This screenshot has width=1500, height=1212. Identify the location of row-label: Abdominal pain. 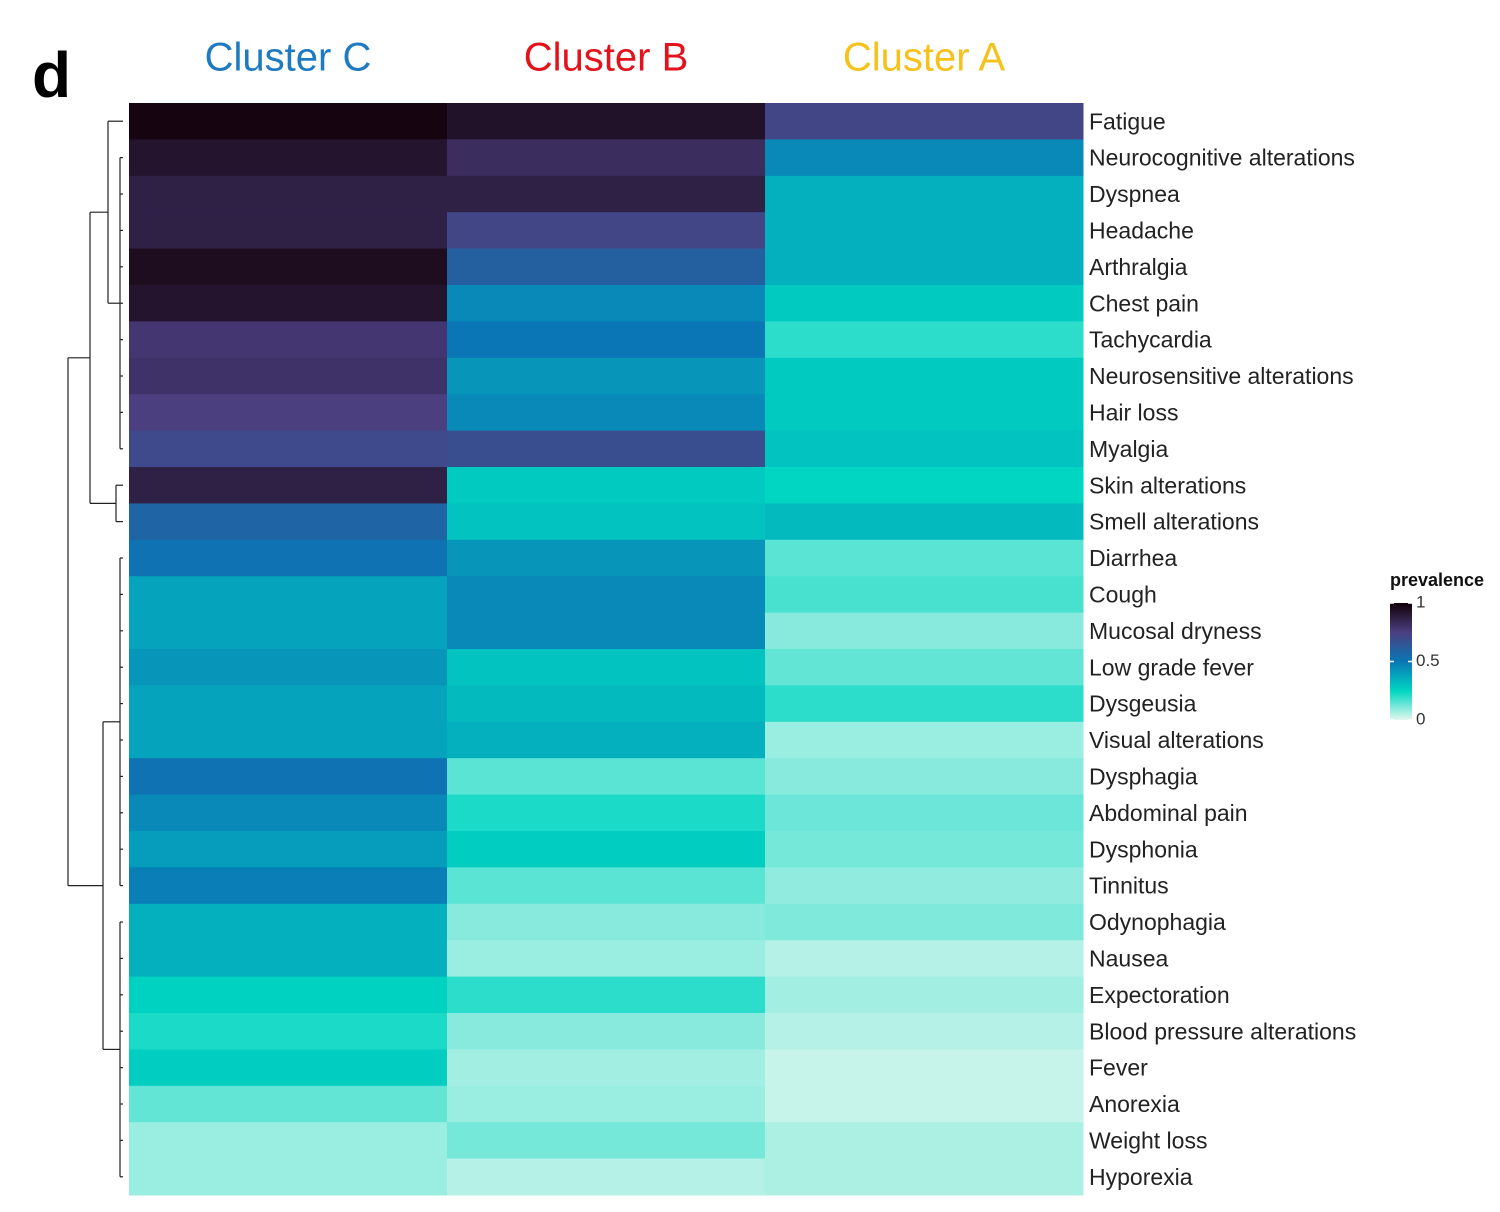
(1168, 813).